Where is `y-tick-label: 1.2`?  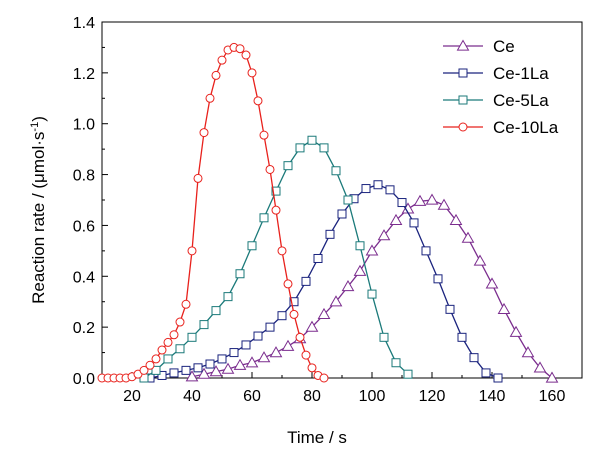
y-tick-label: 1.2 is located at coordinates (84, 74).